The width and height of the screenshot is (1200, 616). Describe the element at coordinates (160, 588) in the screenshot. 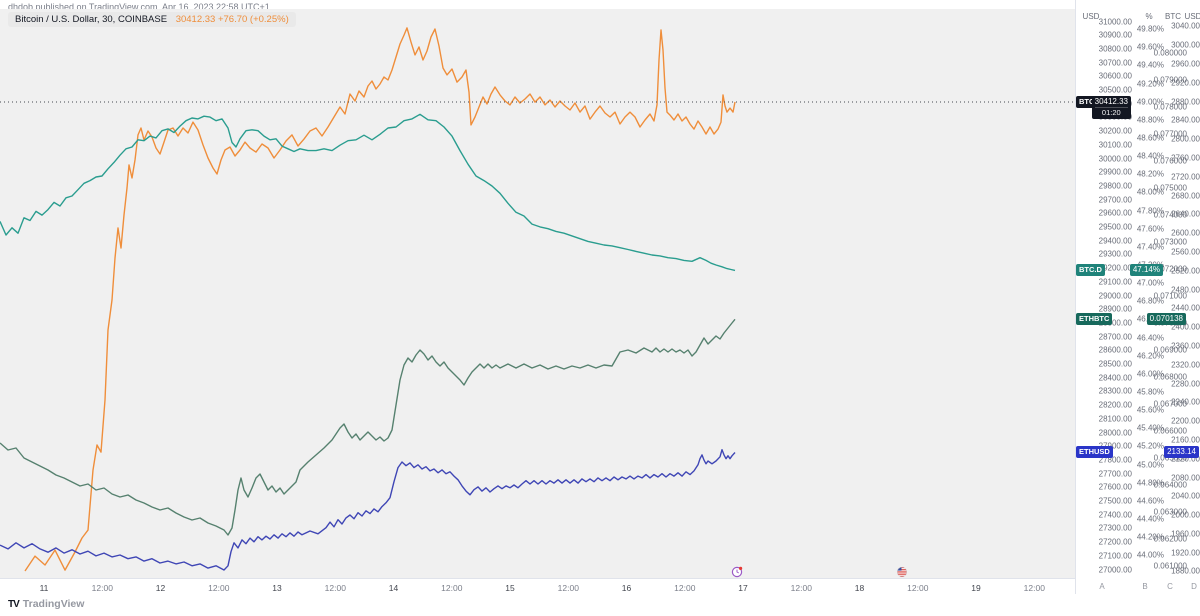

I see `time-axis-label: 12` at that location.